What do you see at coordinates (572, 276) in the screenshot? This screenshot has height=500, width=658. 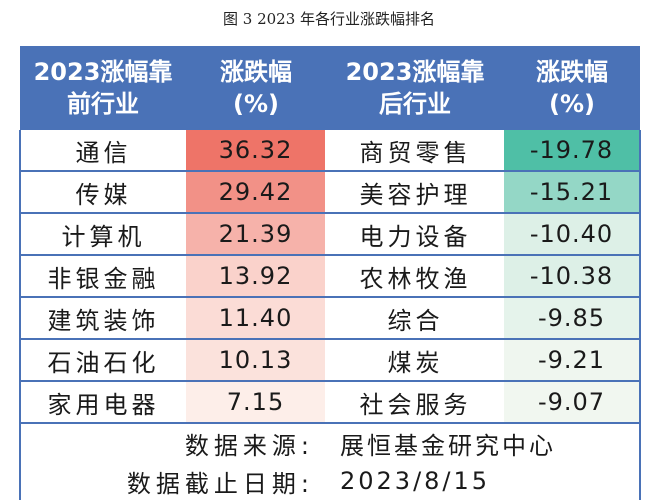 I see `bottom-change-value: -10.38` at bounding box center [572, 276].